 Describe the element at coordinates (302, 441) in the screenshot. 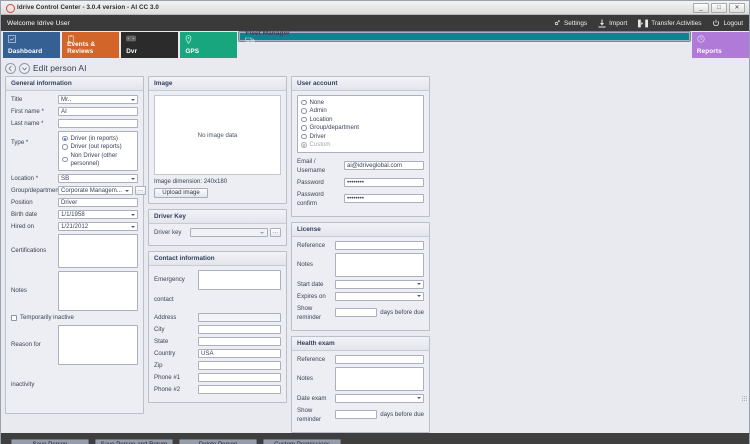

I see `custom-permissions-button: Custom Permissions` at that location.